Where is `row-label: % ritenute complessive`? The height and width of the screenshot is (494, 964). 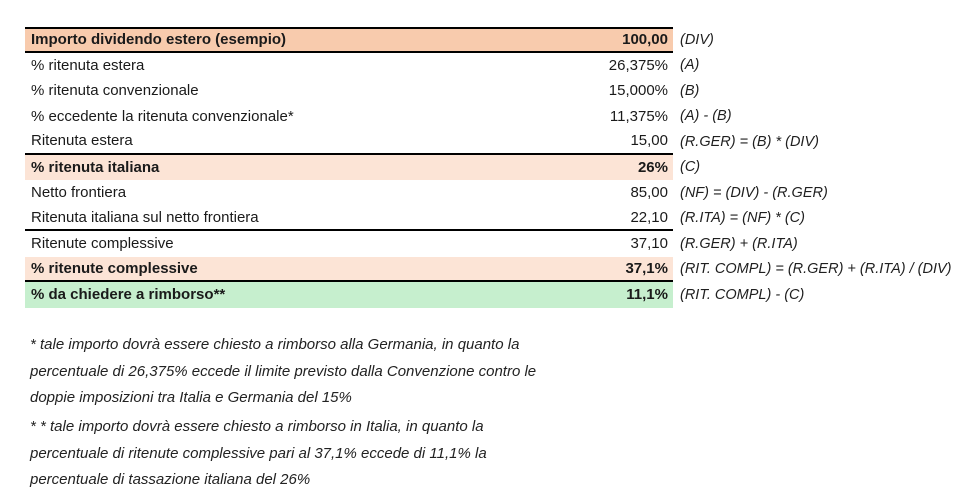
row-label: % ritenute complessive is located at coordinates (114, 268).